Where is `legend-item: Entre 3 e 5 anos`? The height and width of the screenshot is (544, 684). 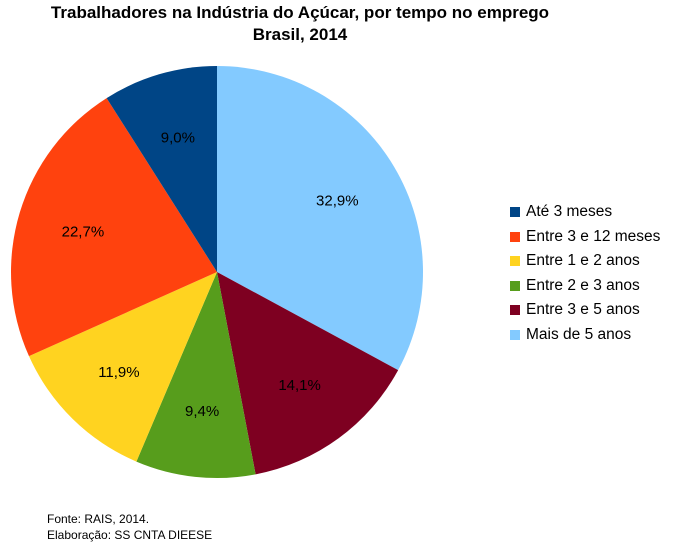
legend-item: Entre 3 e 5 anos is located at coordinates (585, 310).